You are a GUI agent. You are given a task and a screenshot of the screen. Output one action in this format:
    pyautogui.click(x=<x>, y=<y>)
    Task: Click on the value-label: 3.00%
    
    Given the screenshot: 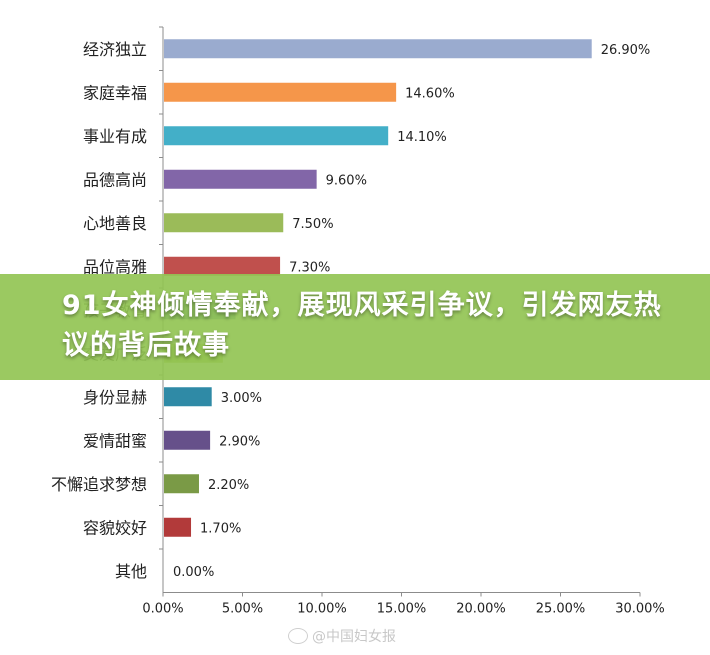 What is the action you would take?
    pyautogui.click(x=241, y=398)
    